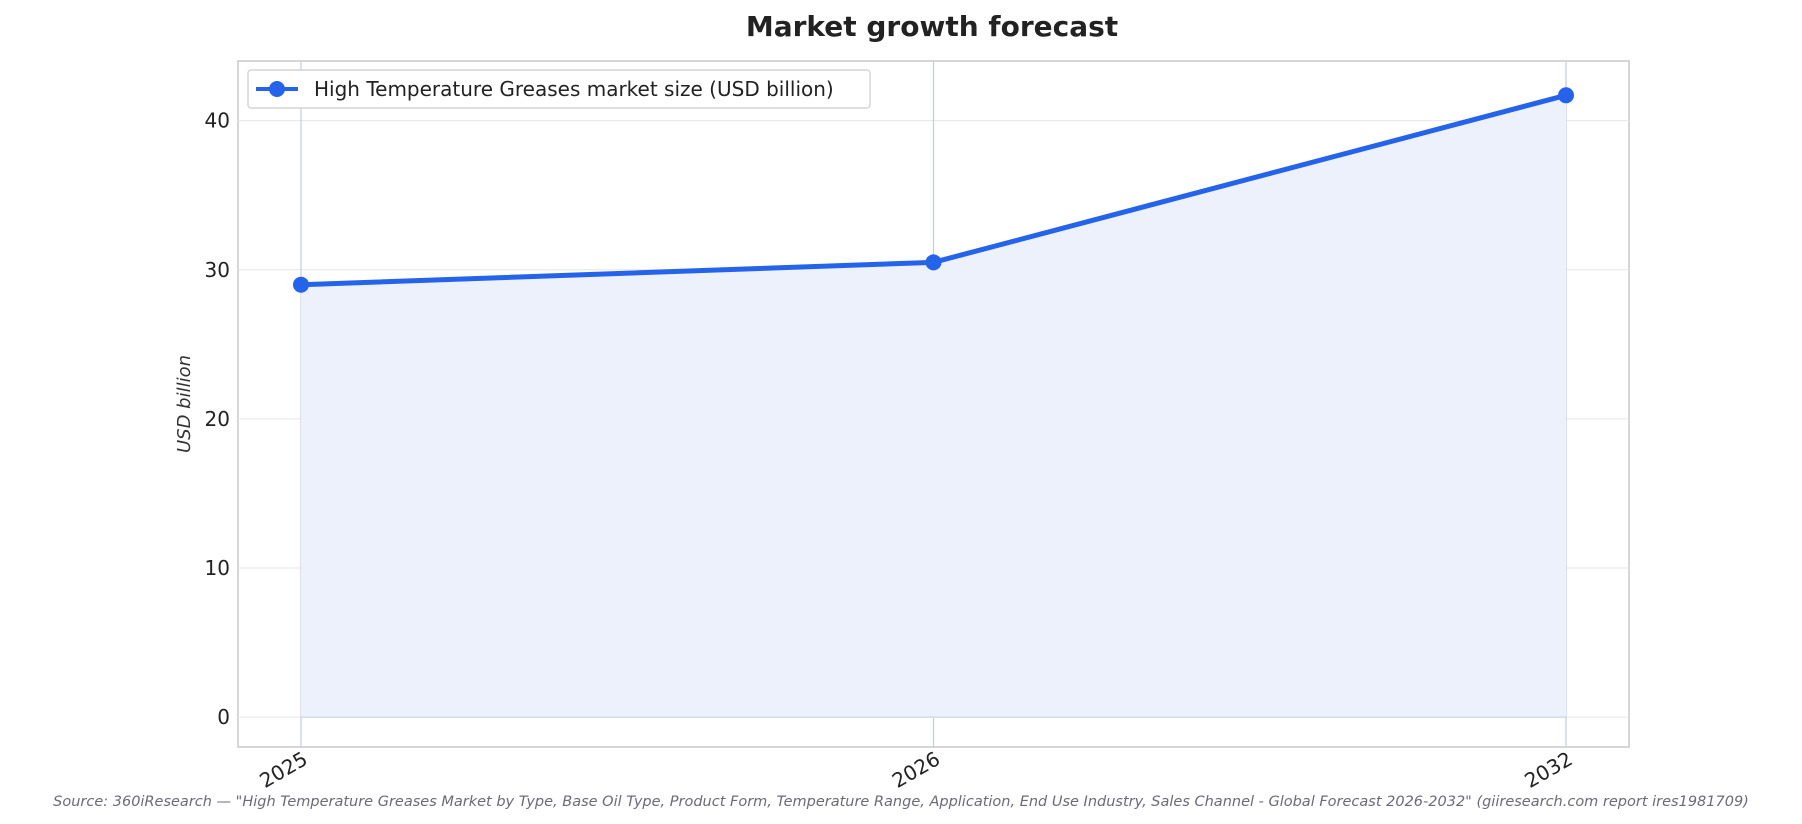 Image resolution: width=1802 pixels, height=824 pixels. What do you see at coordinates (223, 717) in the screenshot?
I see `y-tick-label: 0` at bounding box center [223, 717].